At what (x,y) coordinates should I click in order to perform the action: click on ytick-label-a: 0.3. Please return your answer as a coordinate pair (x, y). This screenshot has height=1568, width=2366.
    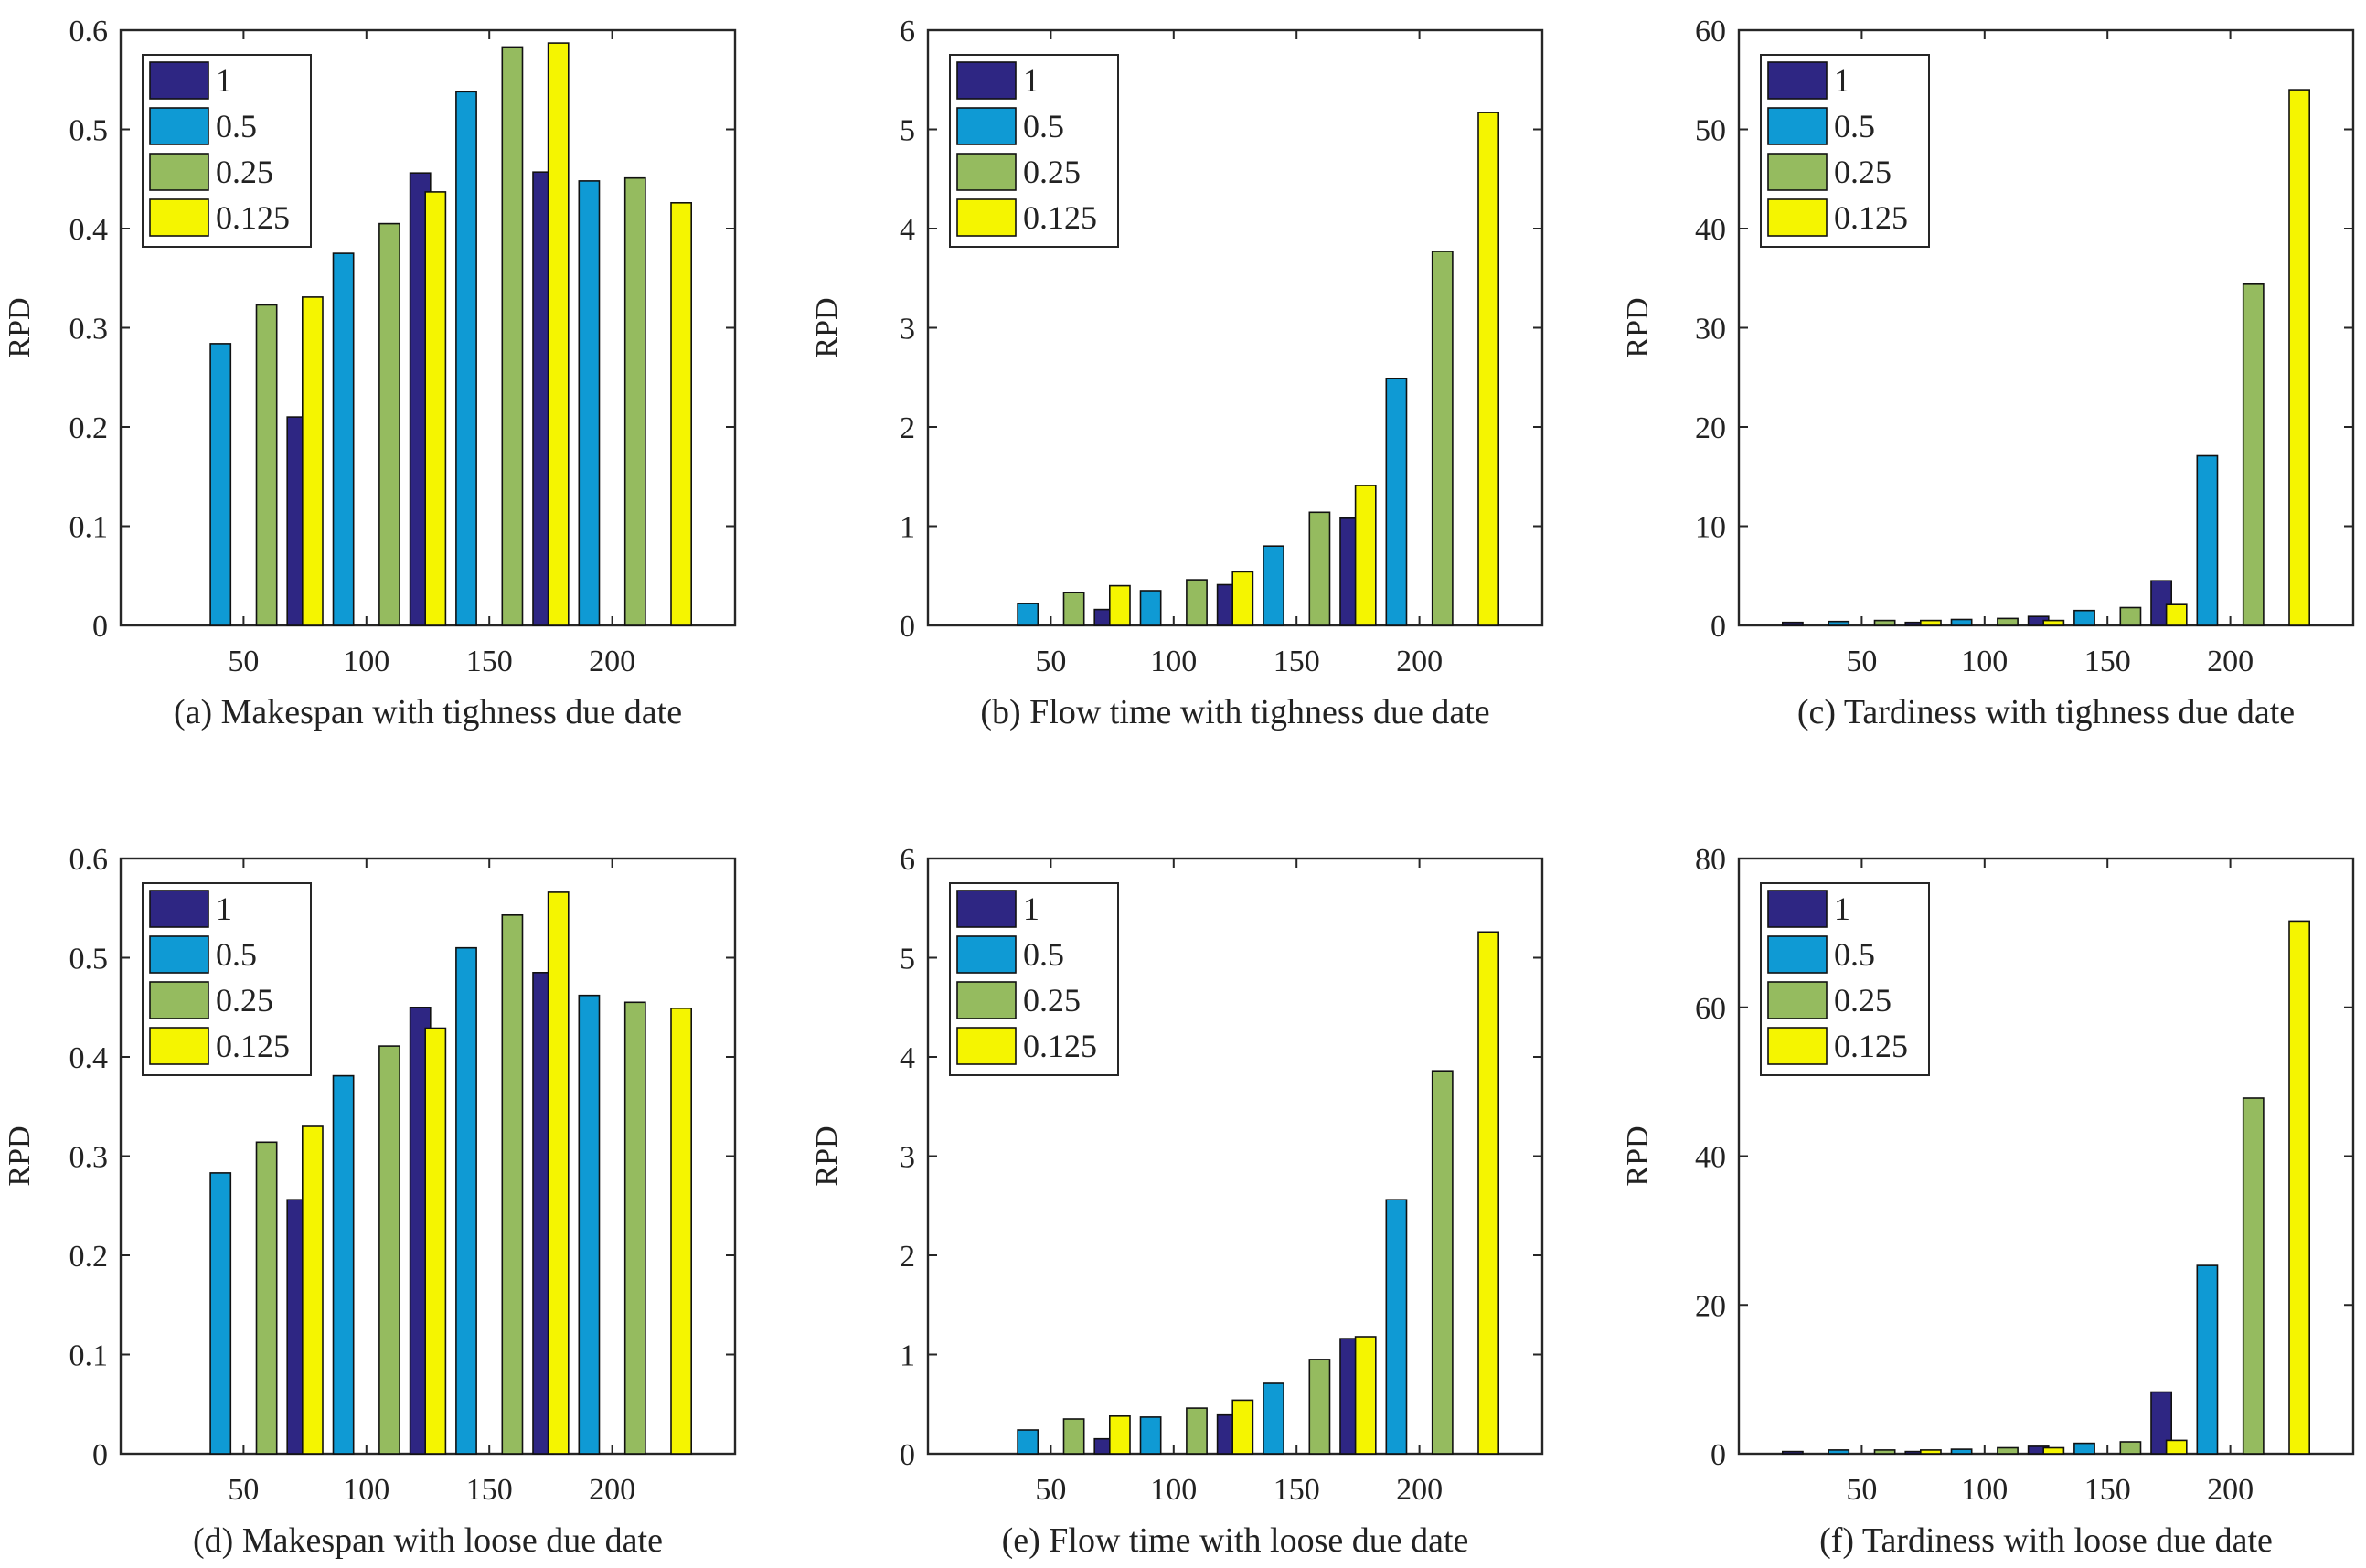
    Looking at the image, I should click on (89, 330).